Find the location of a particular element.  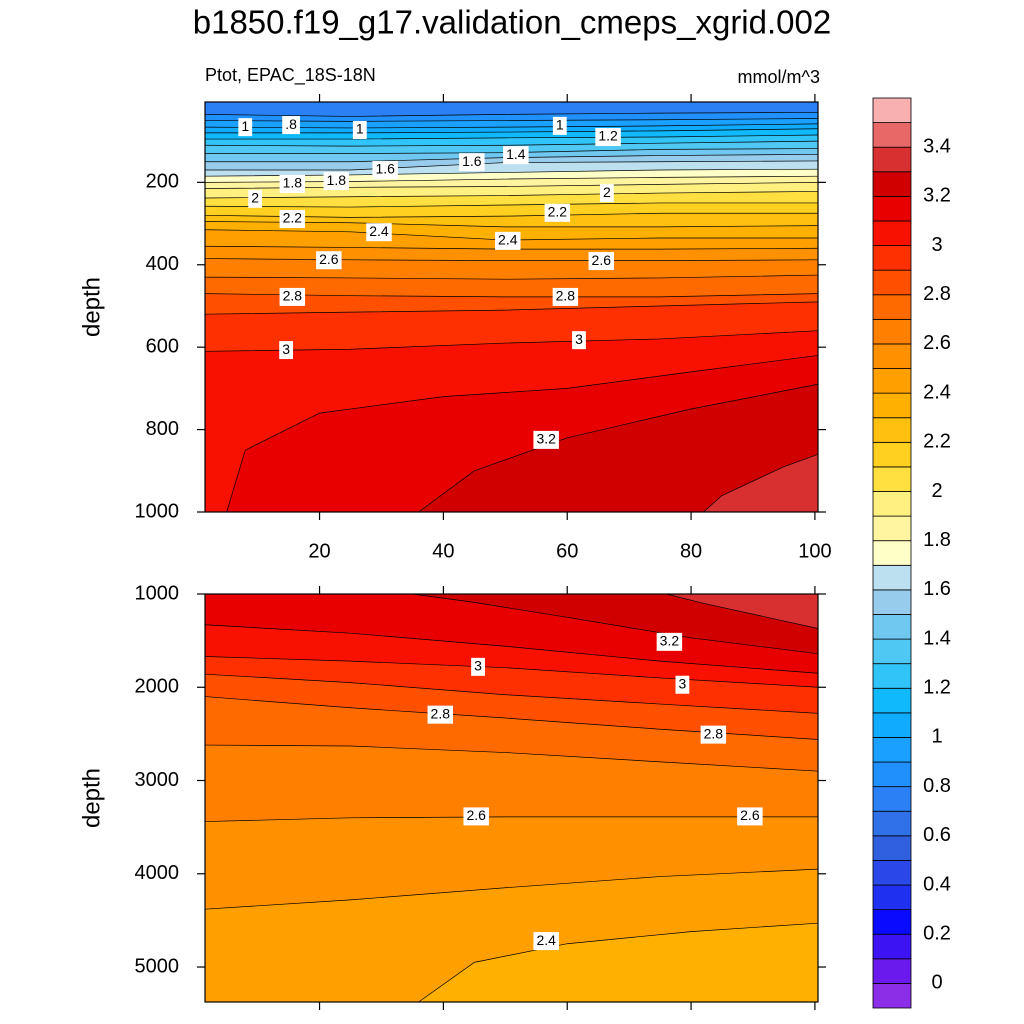

colorbar-label: 2.4 is located at coordinates (937, 392).